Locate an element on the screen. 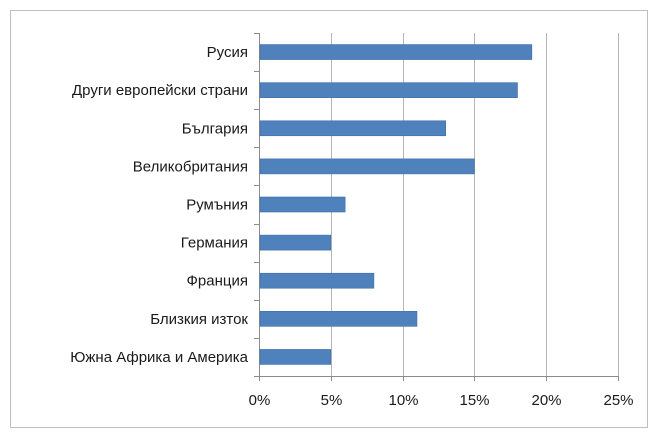 The width and height of the screenshot is (653, 433). category-label: Румъния is located at coordinates (217, 205).